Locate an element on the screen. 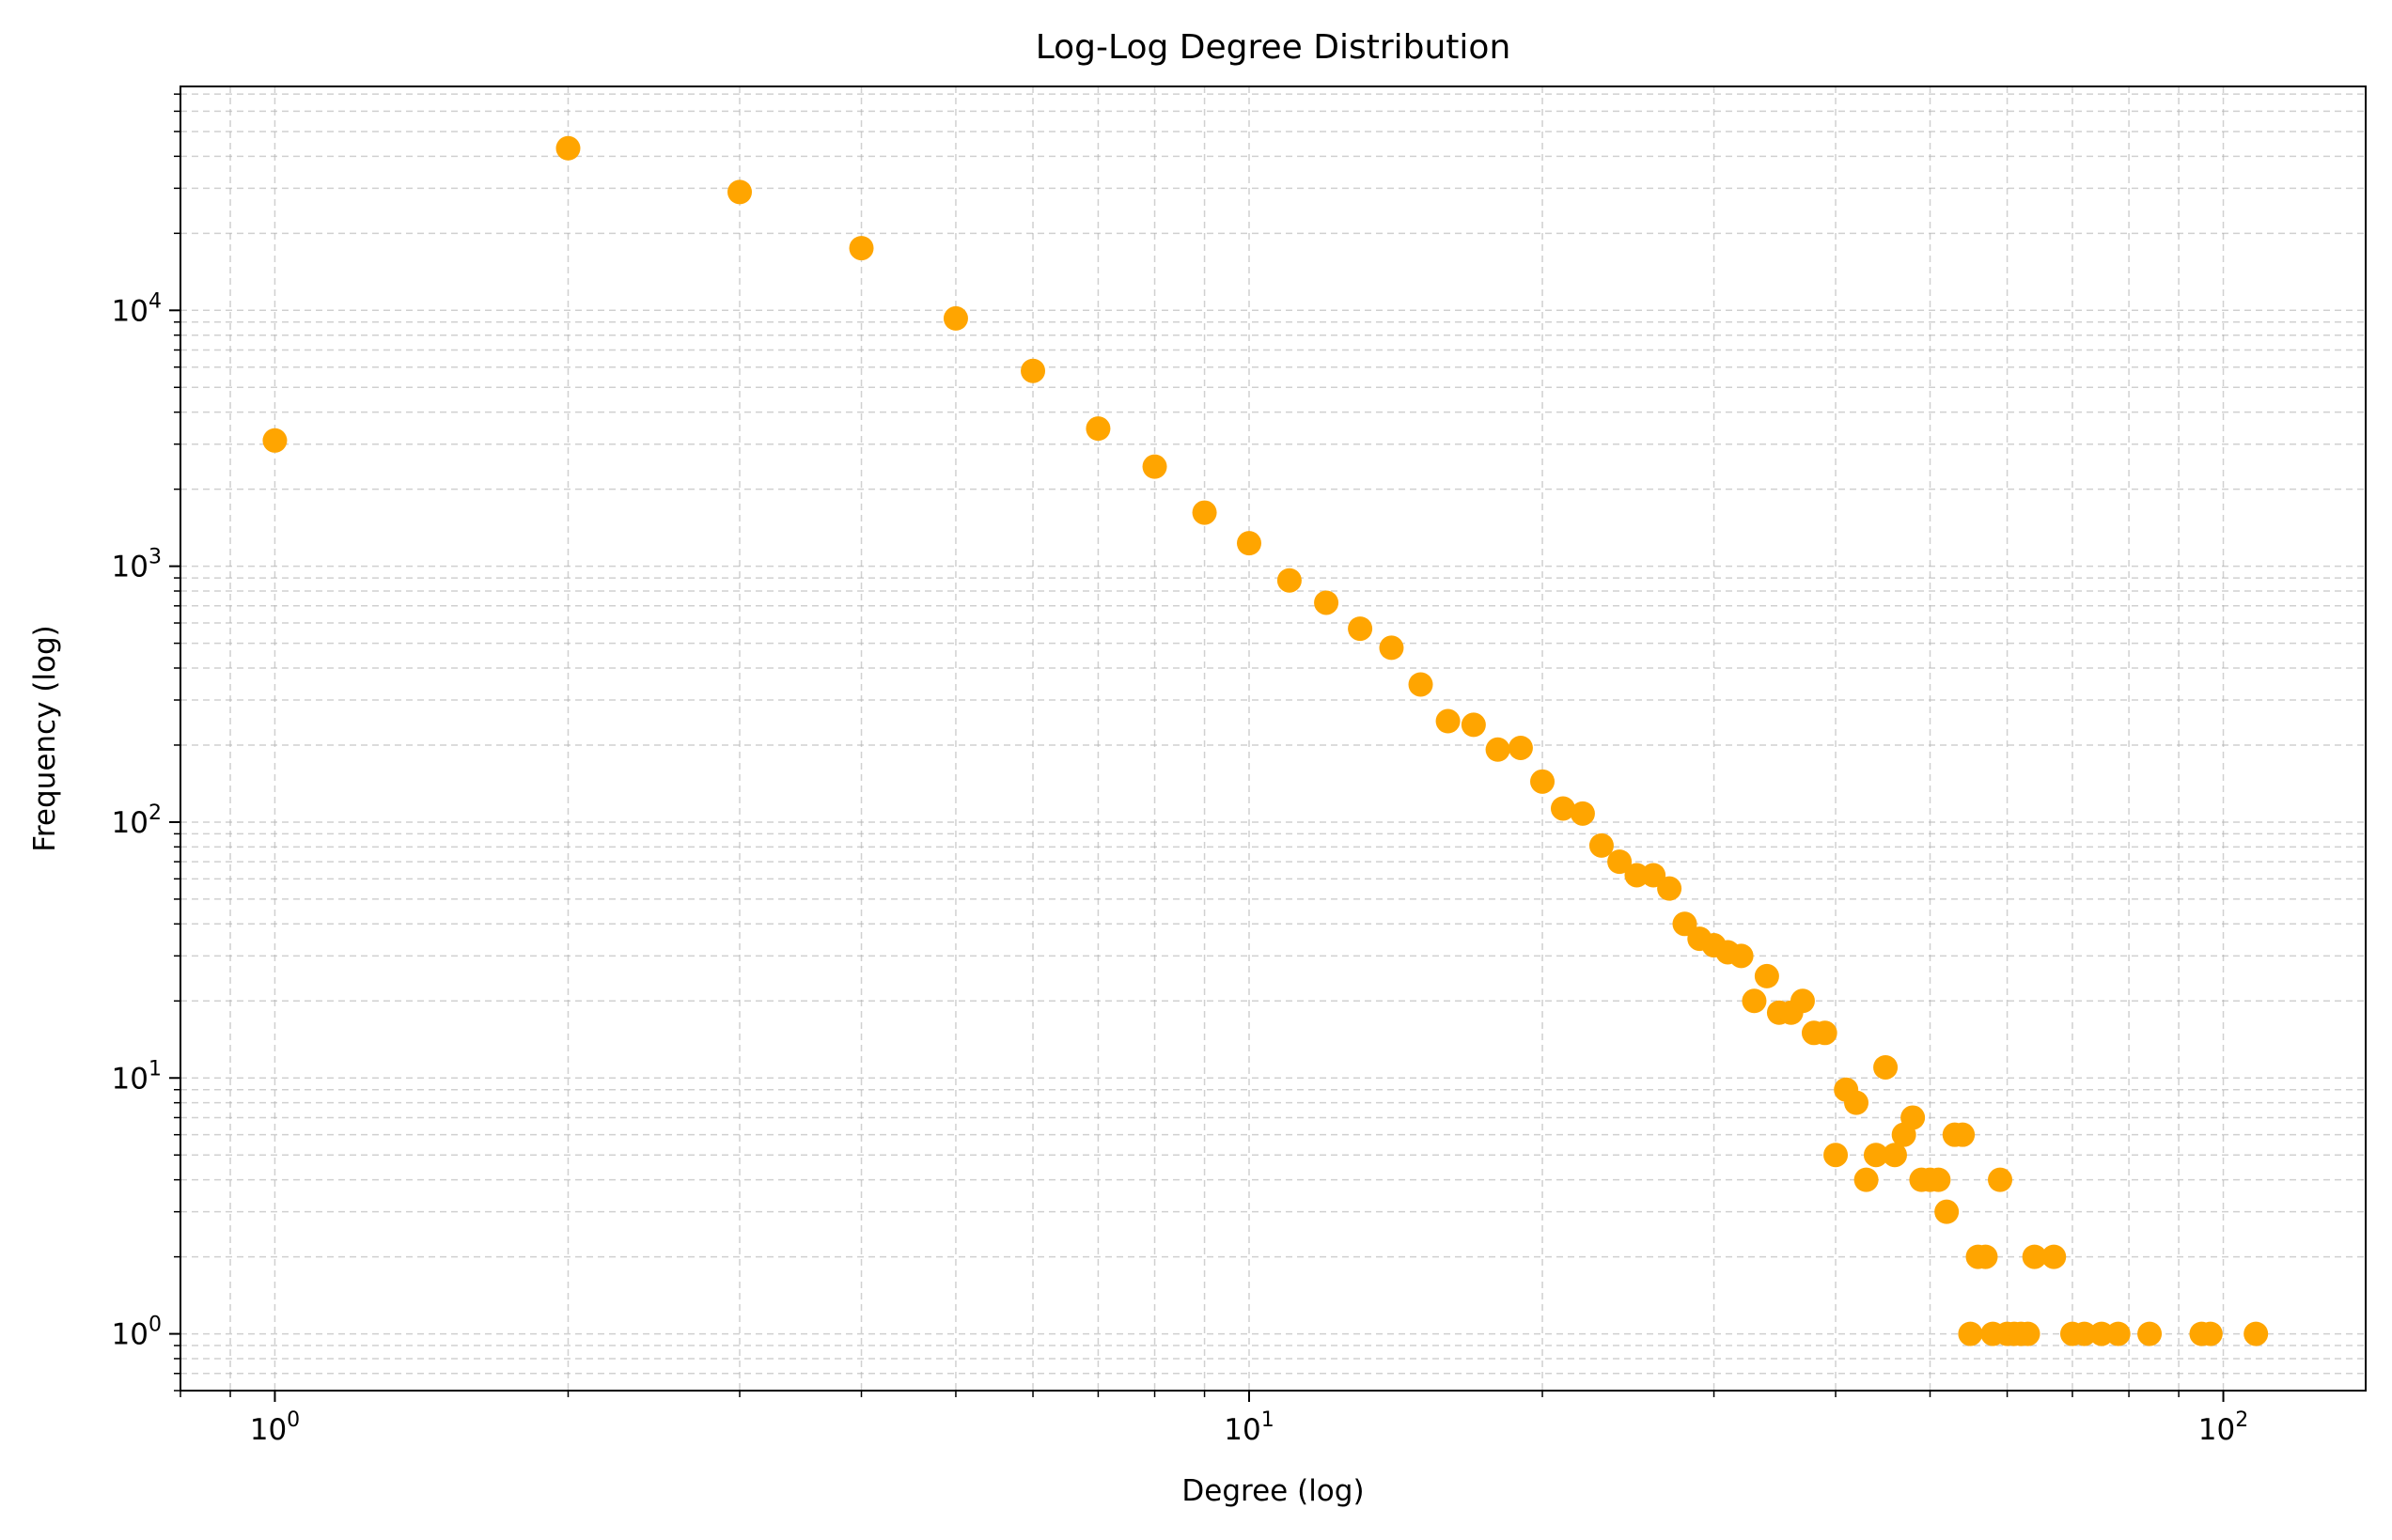  x-tick-label: 10² is located at coordinates (2223, 1427).